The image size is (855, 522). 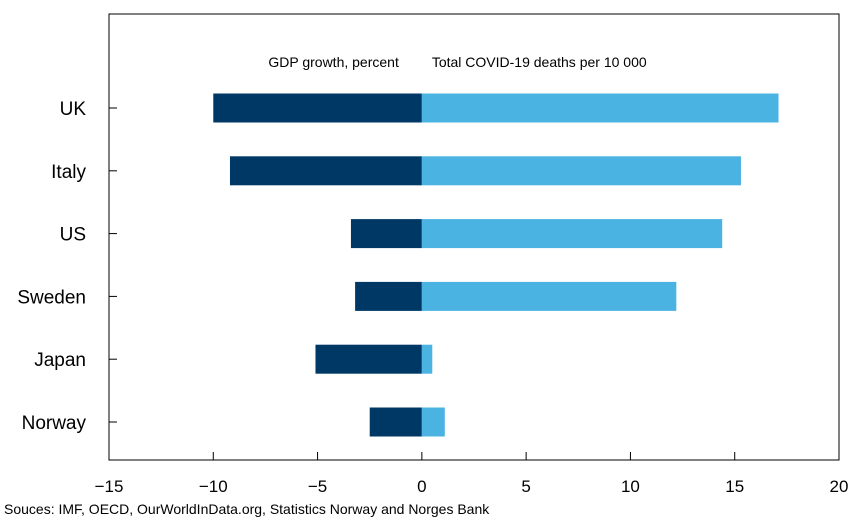 What do you see at coordinates (395, 422) in the screenshot?
I see `bar-gdp-norway` at bounding box center [395, 422].